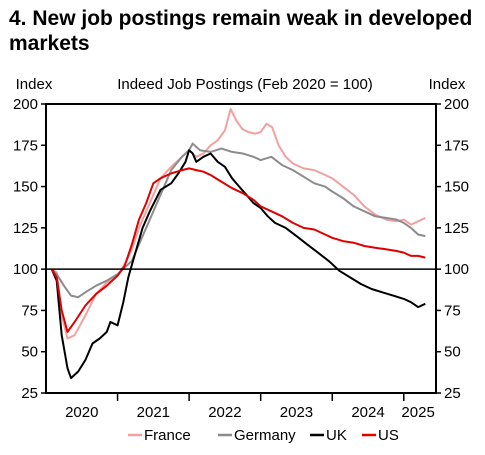 The image size is (485, 455). What do you see at coordinates (456, 269) in the screenshot?
I see `y-tick-label-right: 100` at bounding box center [456, 269].